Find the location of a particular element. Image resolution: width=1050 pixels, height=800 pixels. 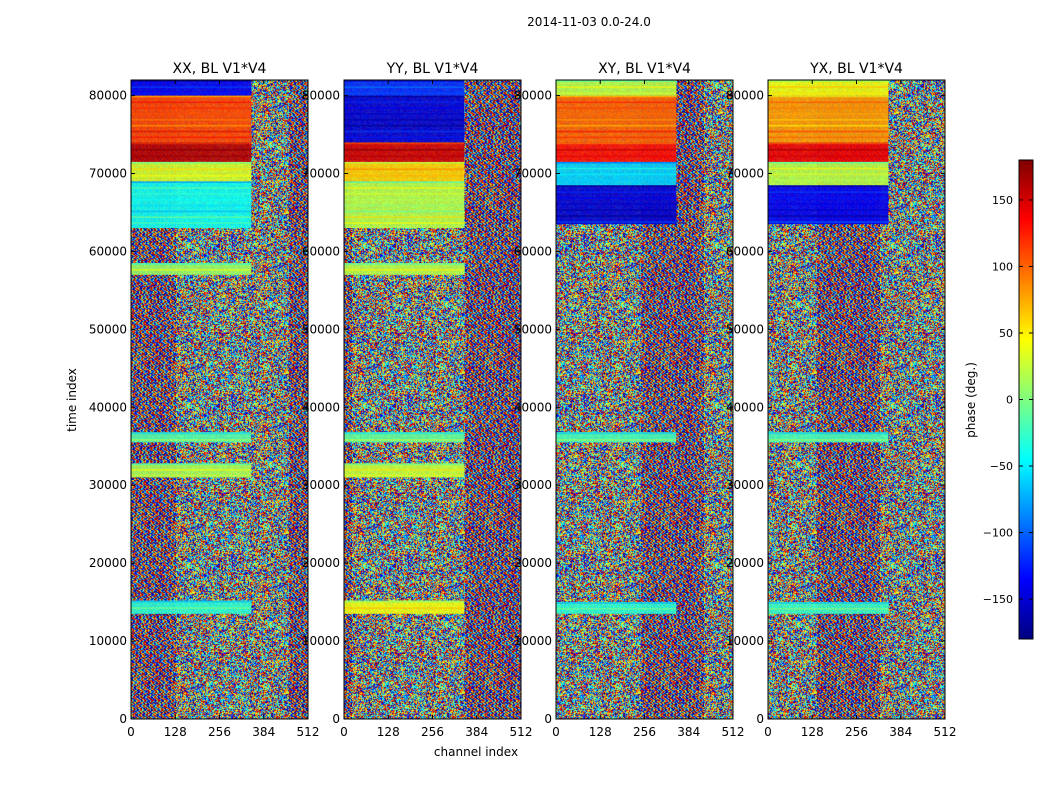

colorbar-tick-label: 50 is located at coordinates (1006, 333).